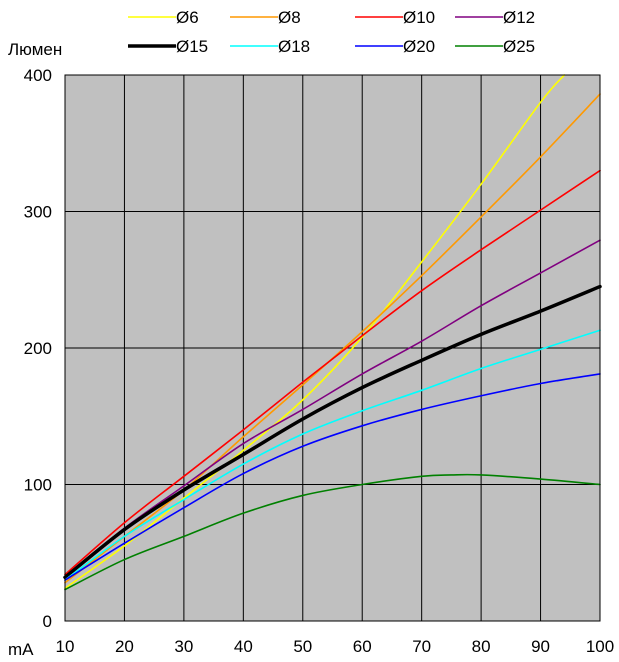 Image resolution: width=619 pixels, height=662 pixels. I want to click on legend-label: Ø25, so click(519, 46).